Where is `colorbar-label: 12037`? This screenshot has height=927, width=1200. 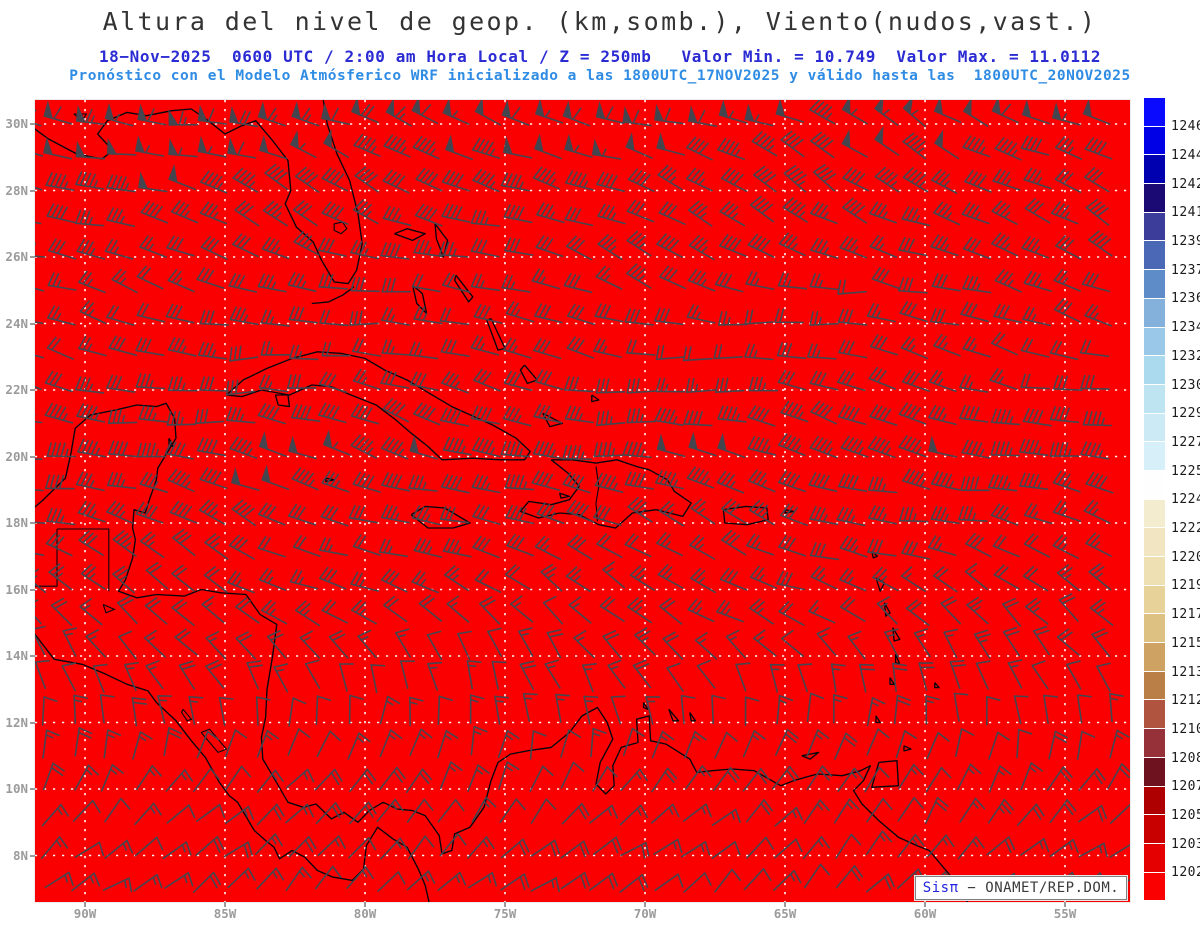 colorbar-label: 12037 is located at coordinates (1185, 844).